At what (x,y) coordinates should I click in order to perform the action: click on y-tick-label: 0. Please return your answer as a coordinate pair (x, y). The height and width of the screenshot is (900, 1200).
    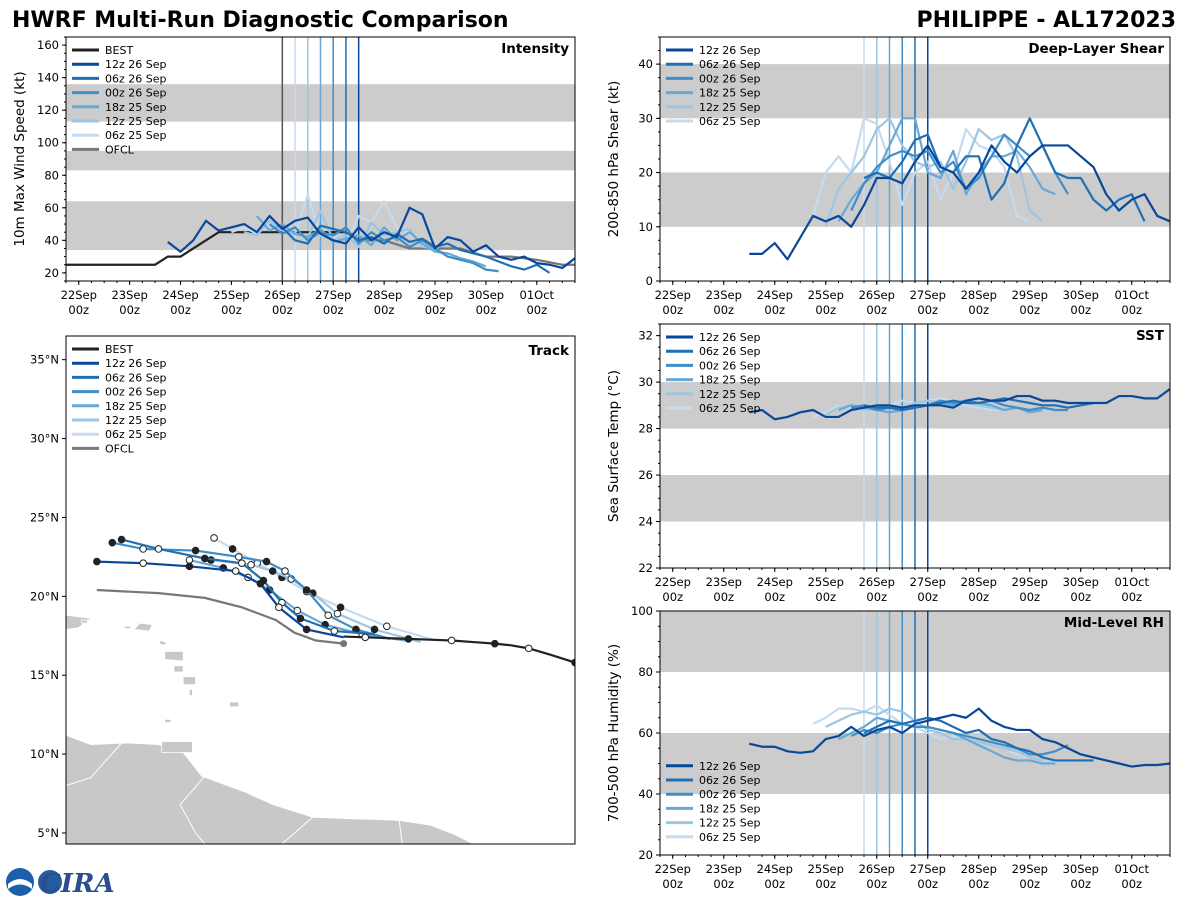
    Looking at the image, I should click on (649, 281).